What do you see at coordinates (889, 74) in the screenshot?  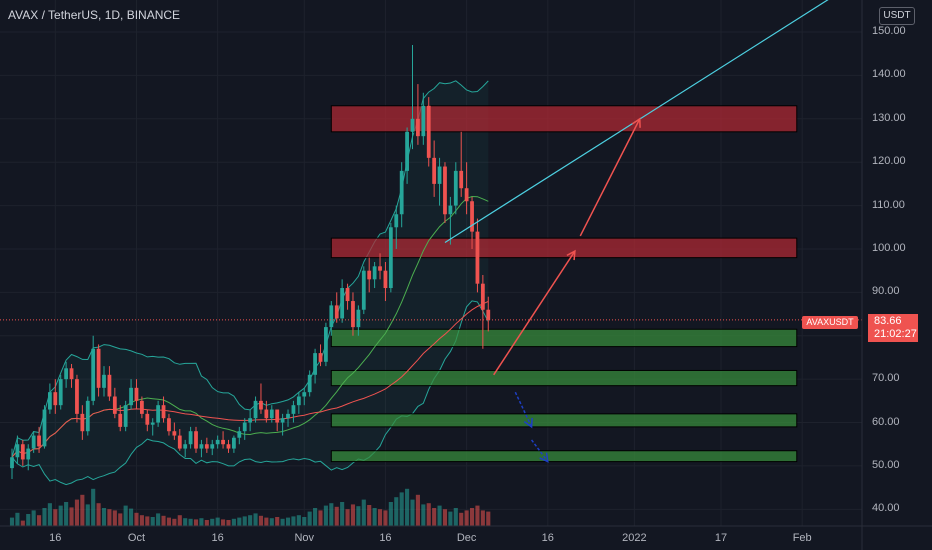 I see `y-tick-label: 140.00` at bounding box center [889, 74].